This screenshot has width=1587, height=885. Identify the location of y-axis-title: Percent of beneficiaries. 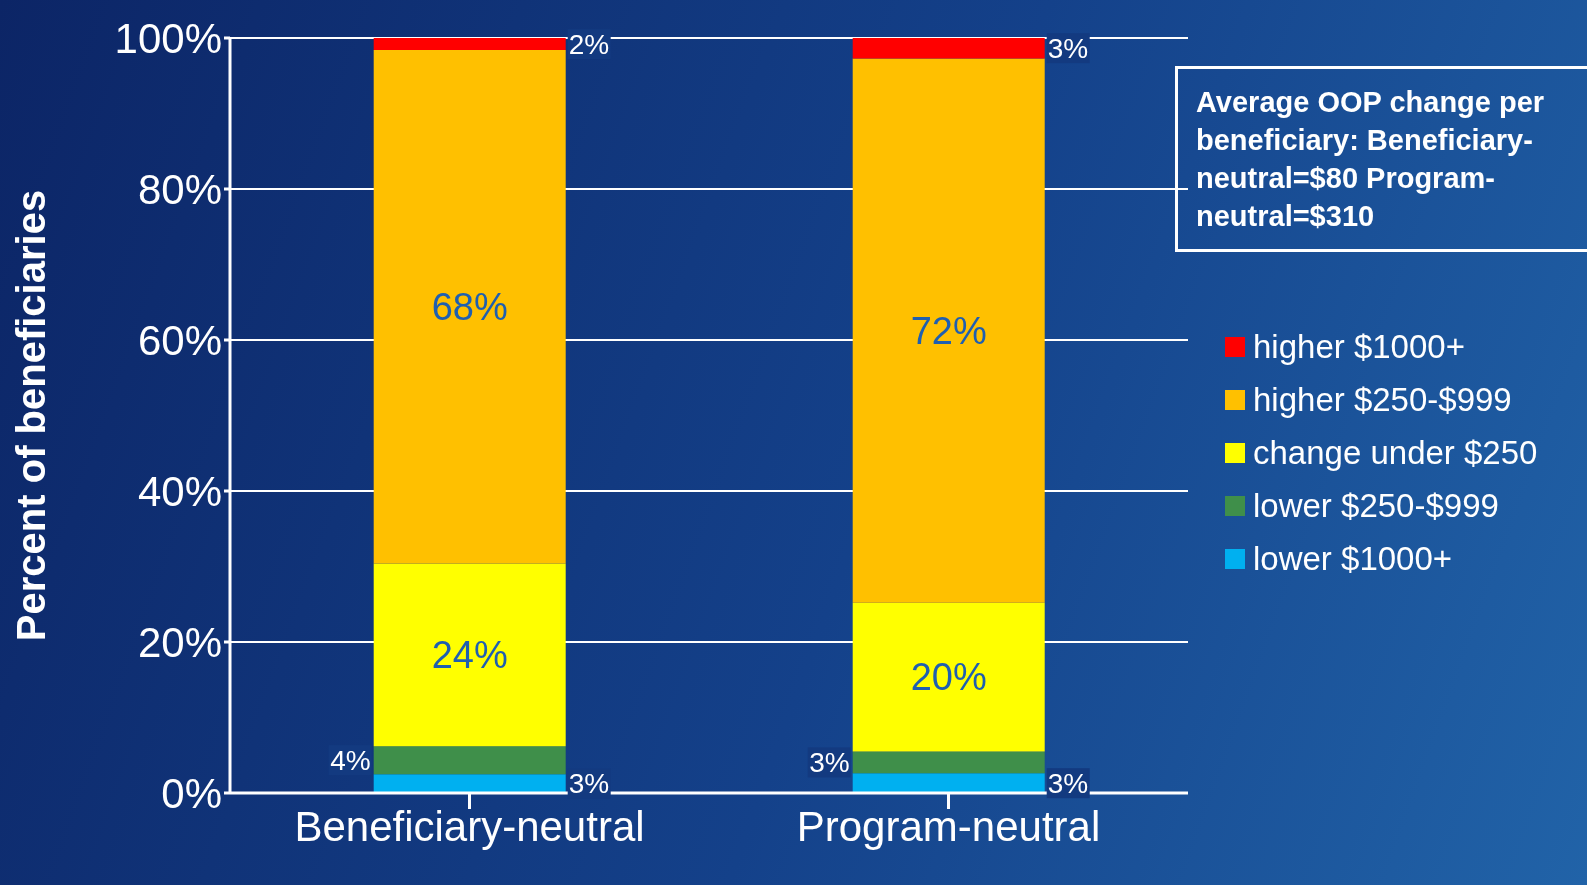
(31, 415).